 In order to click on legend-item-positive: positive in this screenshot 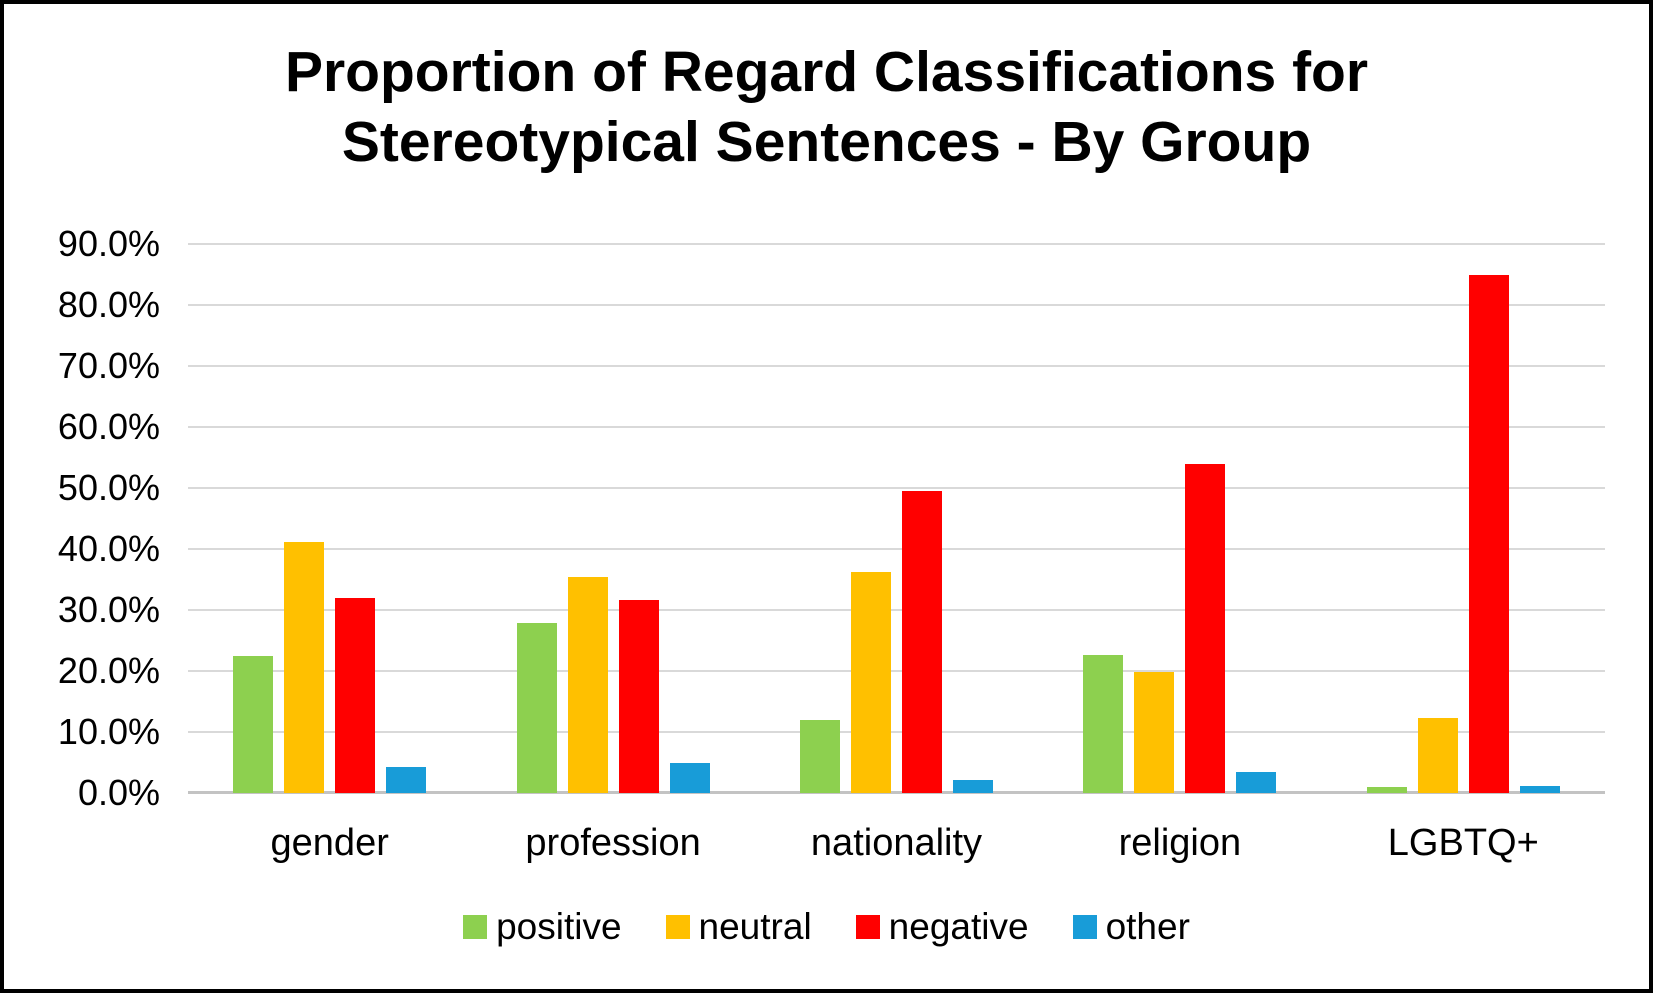, I will do `click(542, 927)`.